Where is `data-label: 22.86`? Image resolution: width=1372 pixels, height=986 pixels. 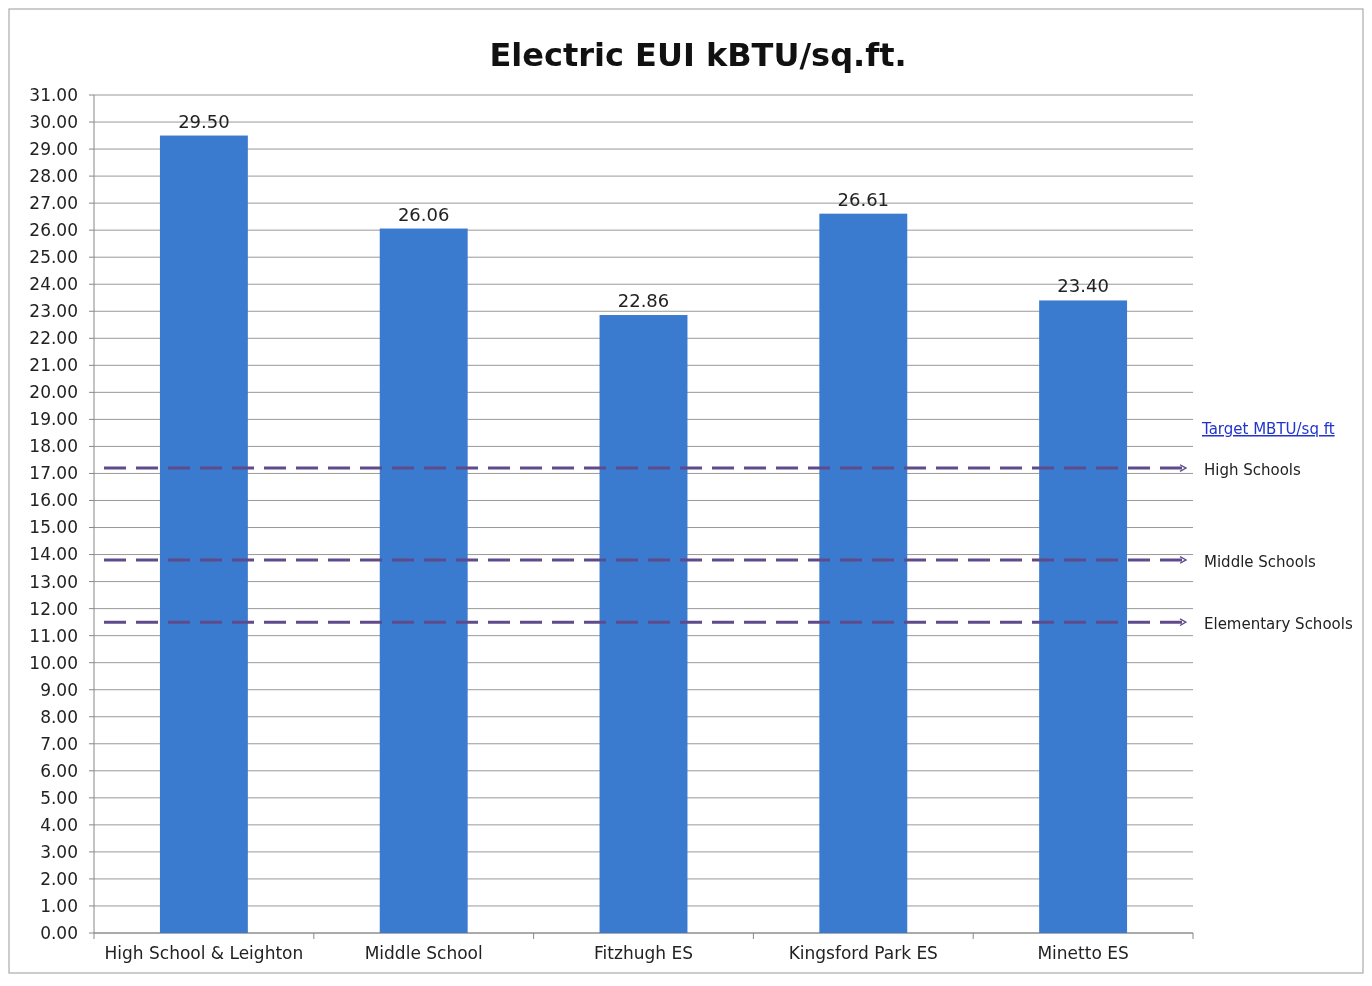 data-label: 22.86 is located at coordinates (643, 301).